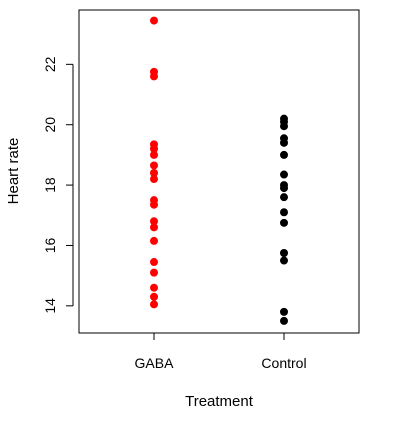 This screenshot has height=431, width=400. I want to click on y-axis: 14 16 18 20 22, so click(58, 185).